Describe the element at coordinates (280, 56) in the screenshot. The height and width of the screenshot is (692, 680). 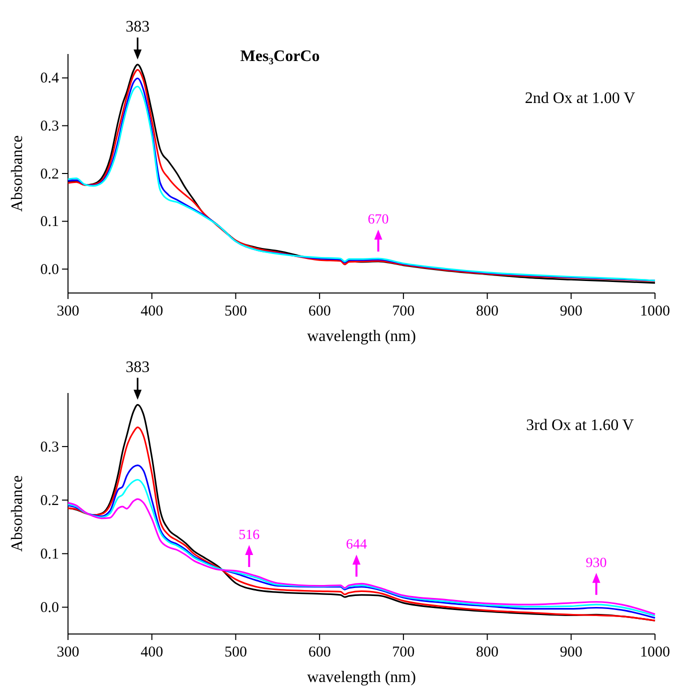
I see `chart-title: Mes₃CorCo` at that location.